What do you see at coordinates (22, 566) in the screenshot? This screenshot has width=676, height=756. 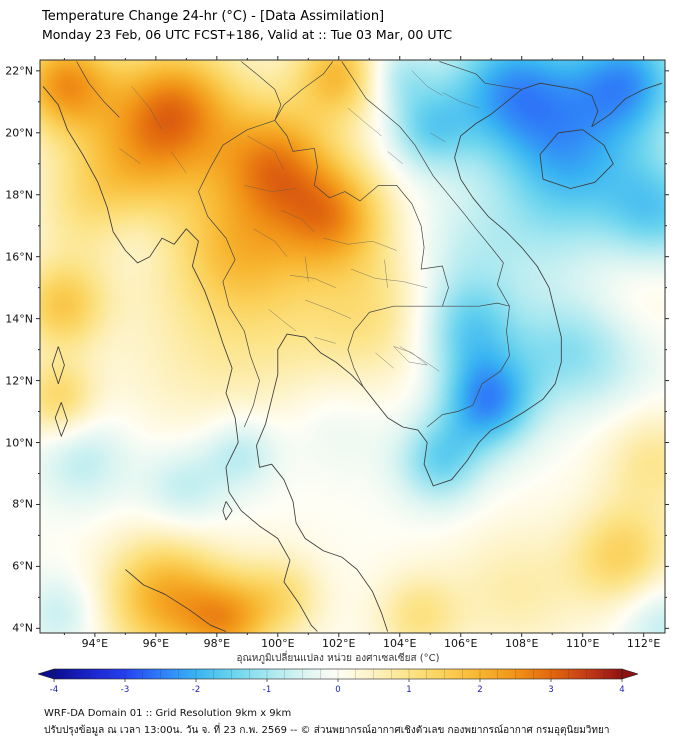 I see `y-tick-label: 6°N` at bounding box center [22, 566].